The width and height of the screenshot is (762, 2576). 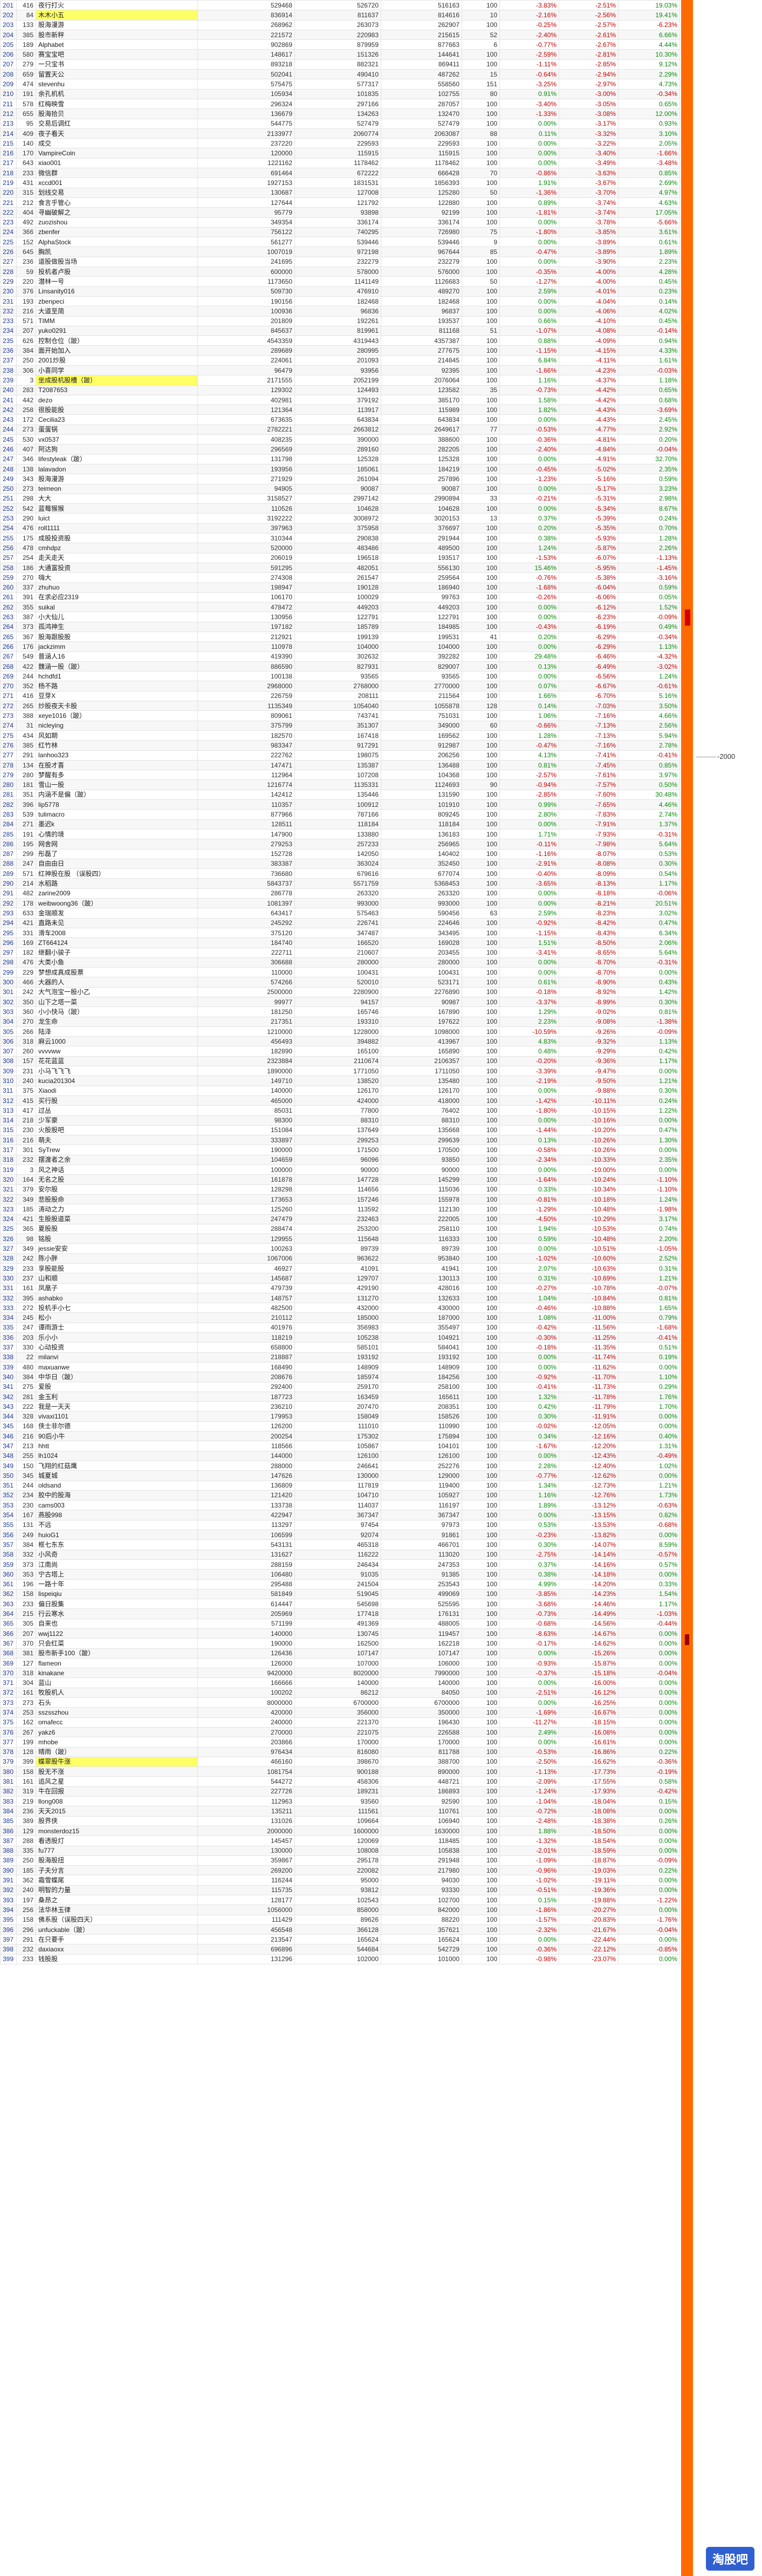 I want to click on total-return-cell: -10.48%, so click(x=589, y=1209).